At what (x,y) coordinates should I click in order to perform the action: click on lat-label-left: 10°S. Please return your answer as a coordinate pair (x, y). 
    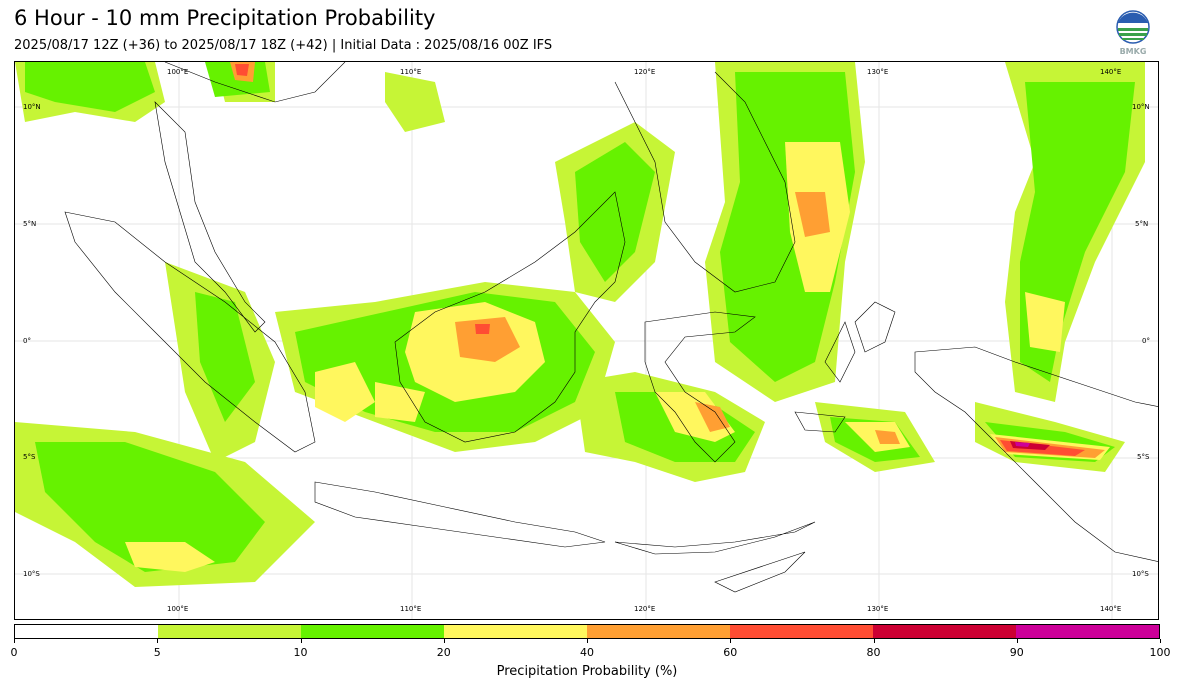
    Looking at the image, I should click on (31, 574).